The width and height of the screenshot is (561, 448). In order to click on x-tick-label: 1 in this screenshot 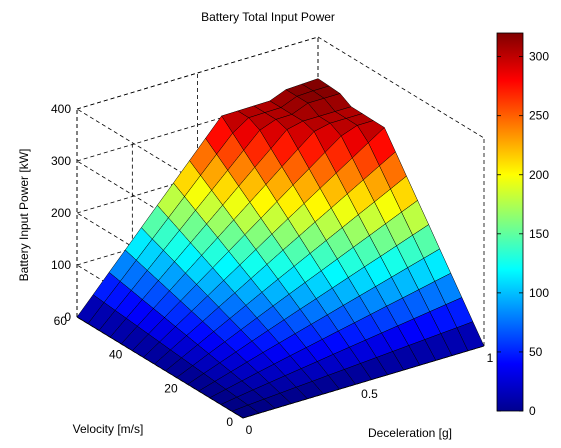, I will do `click(490, 358)`.